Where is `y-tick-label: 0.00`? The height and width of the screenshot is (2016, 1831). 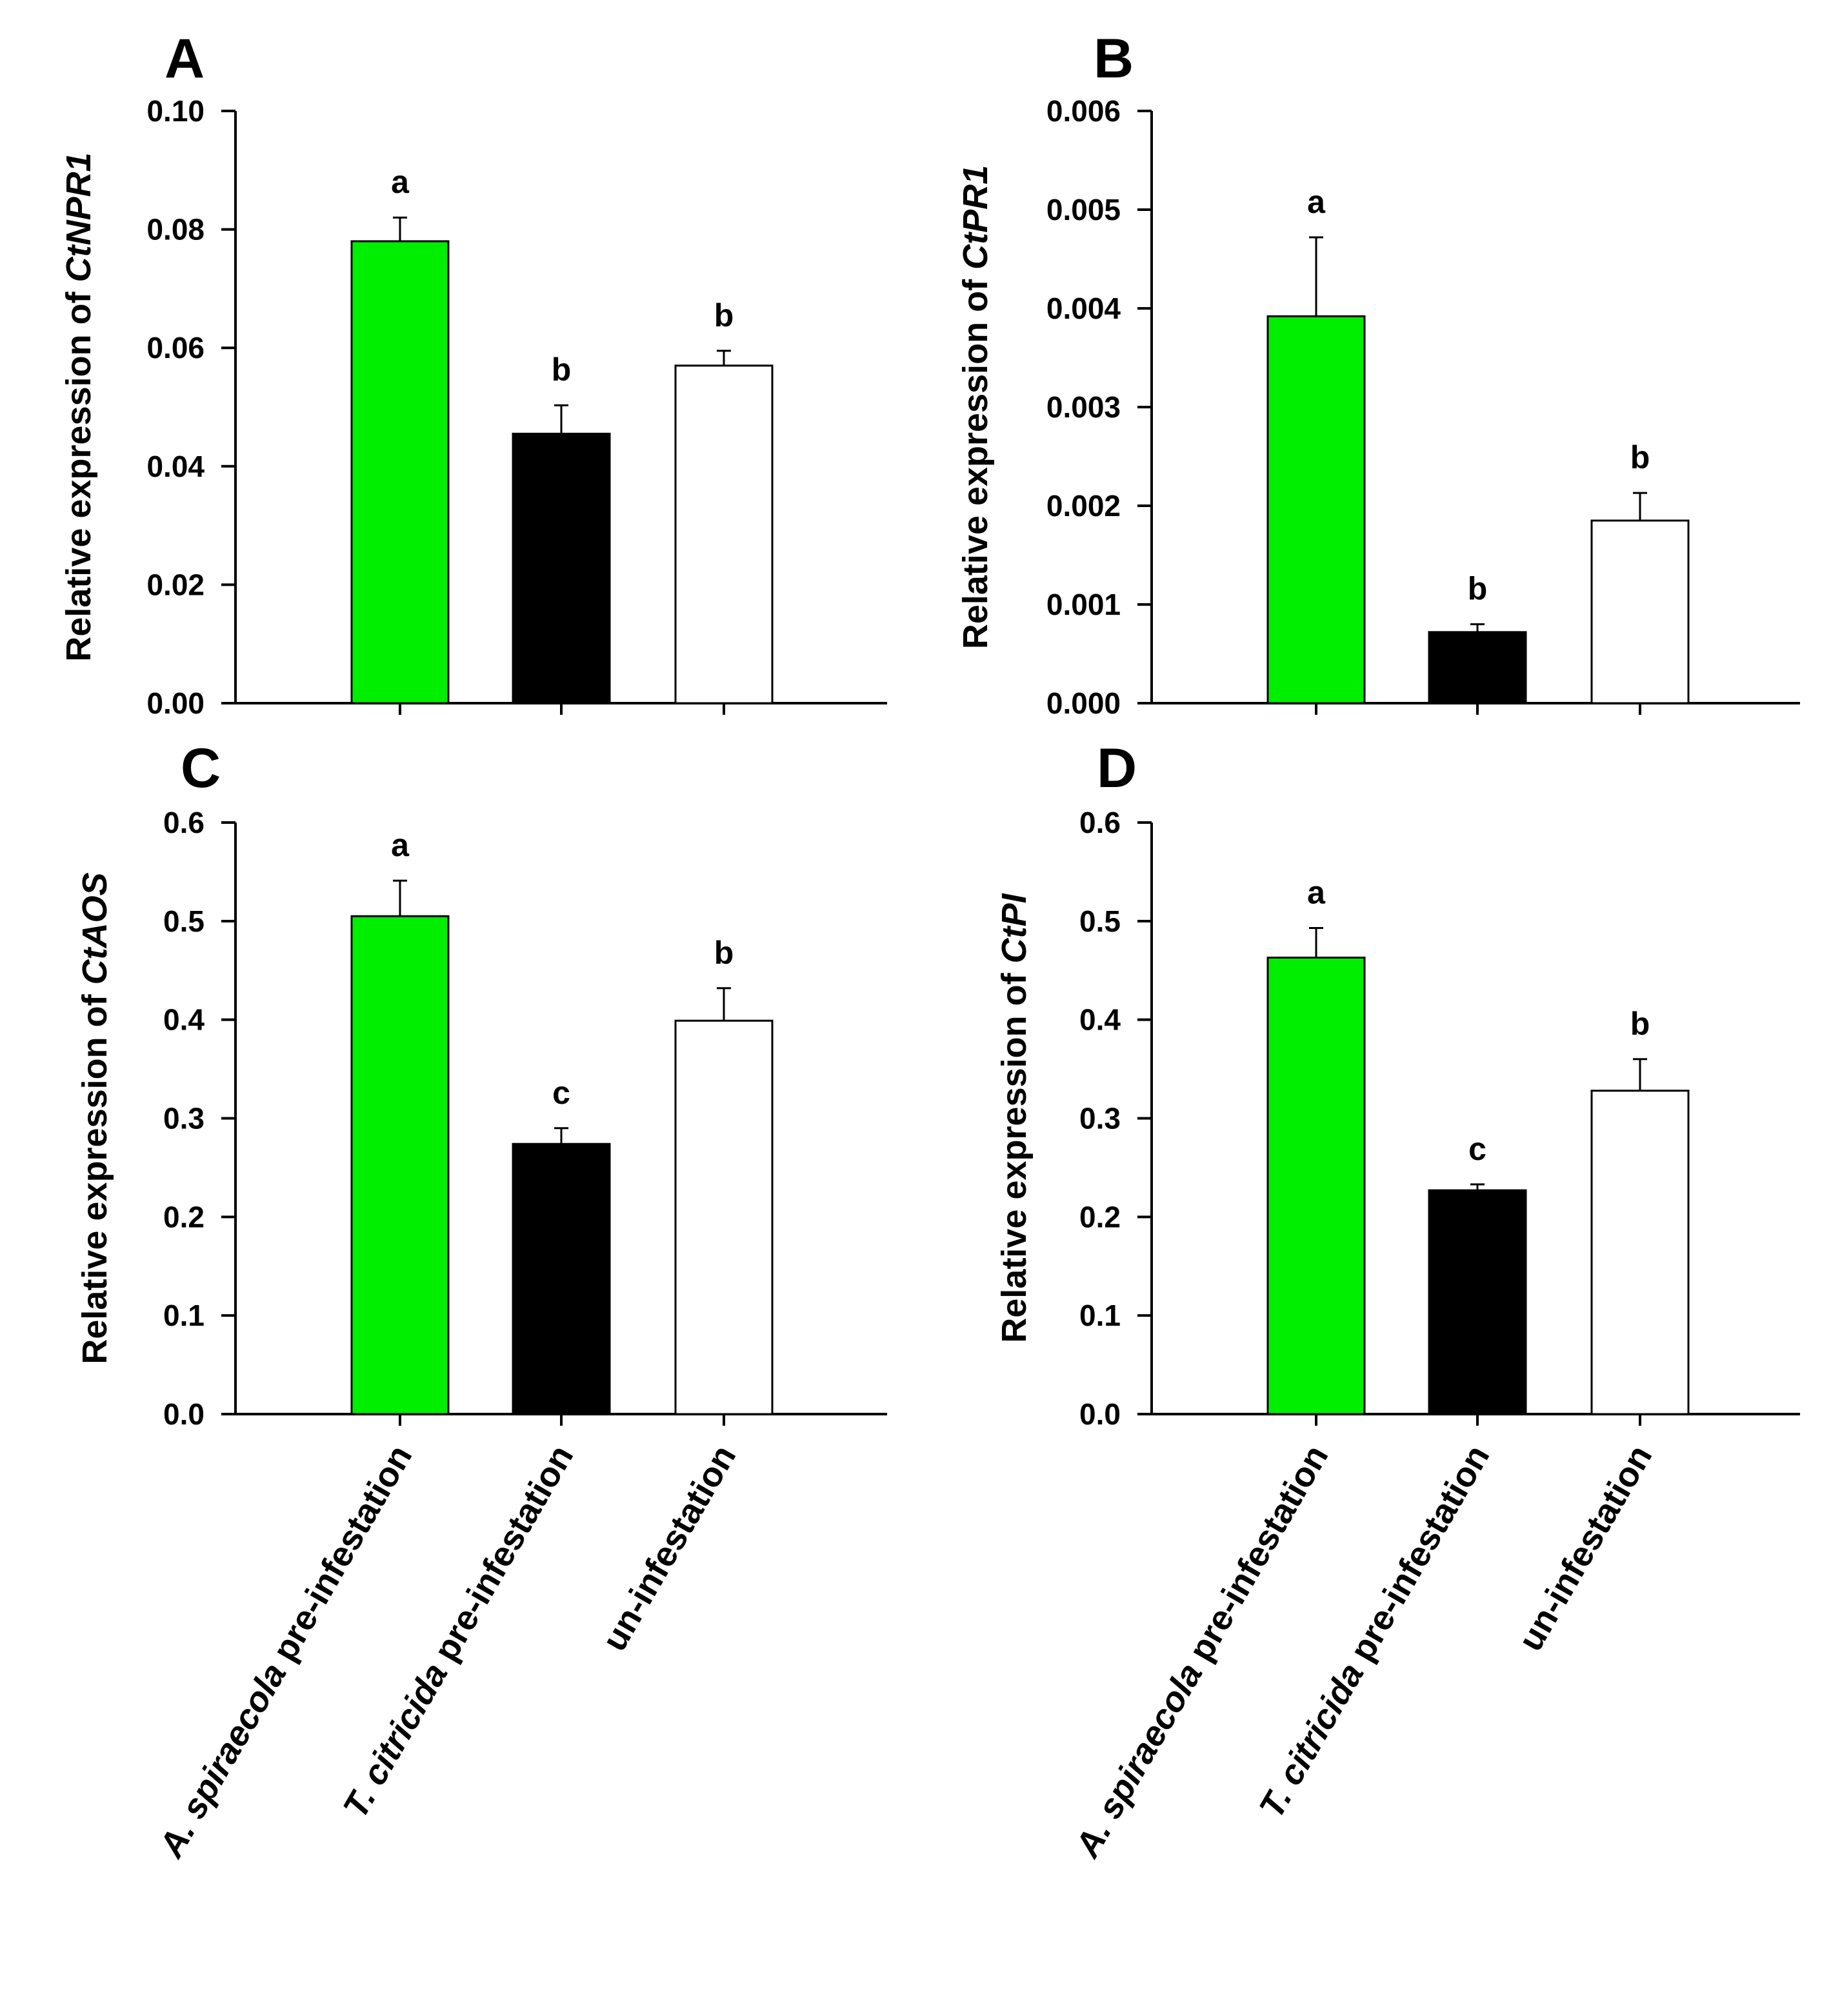
y-tick-label: 0.00 is located at coordinates (175, 703).